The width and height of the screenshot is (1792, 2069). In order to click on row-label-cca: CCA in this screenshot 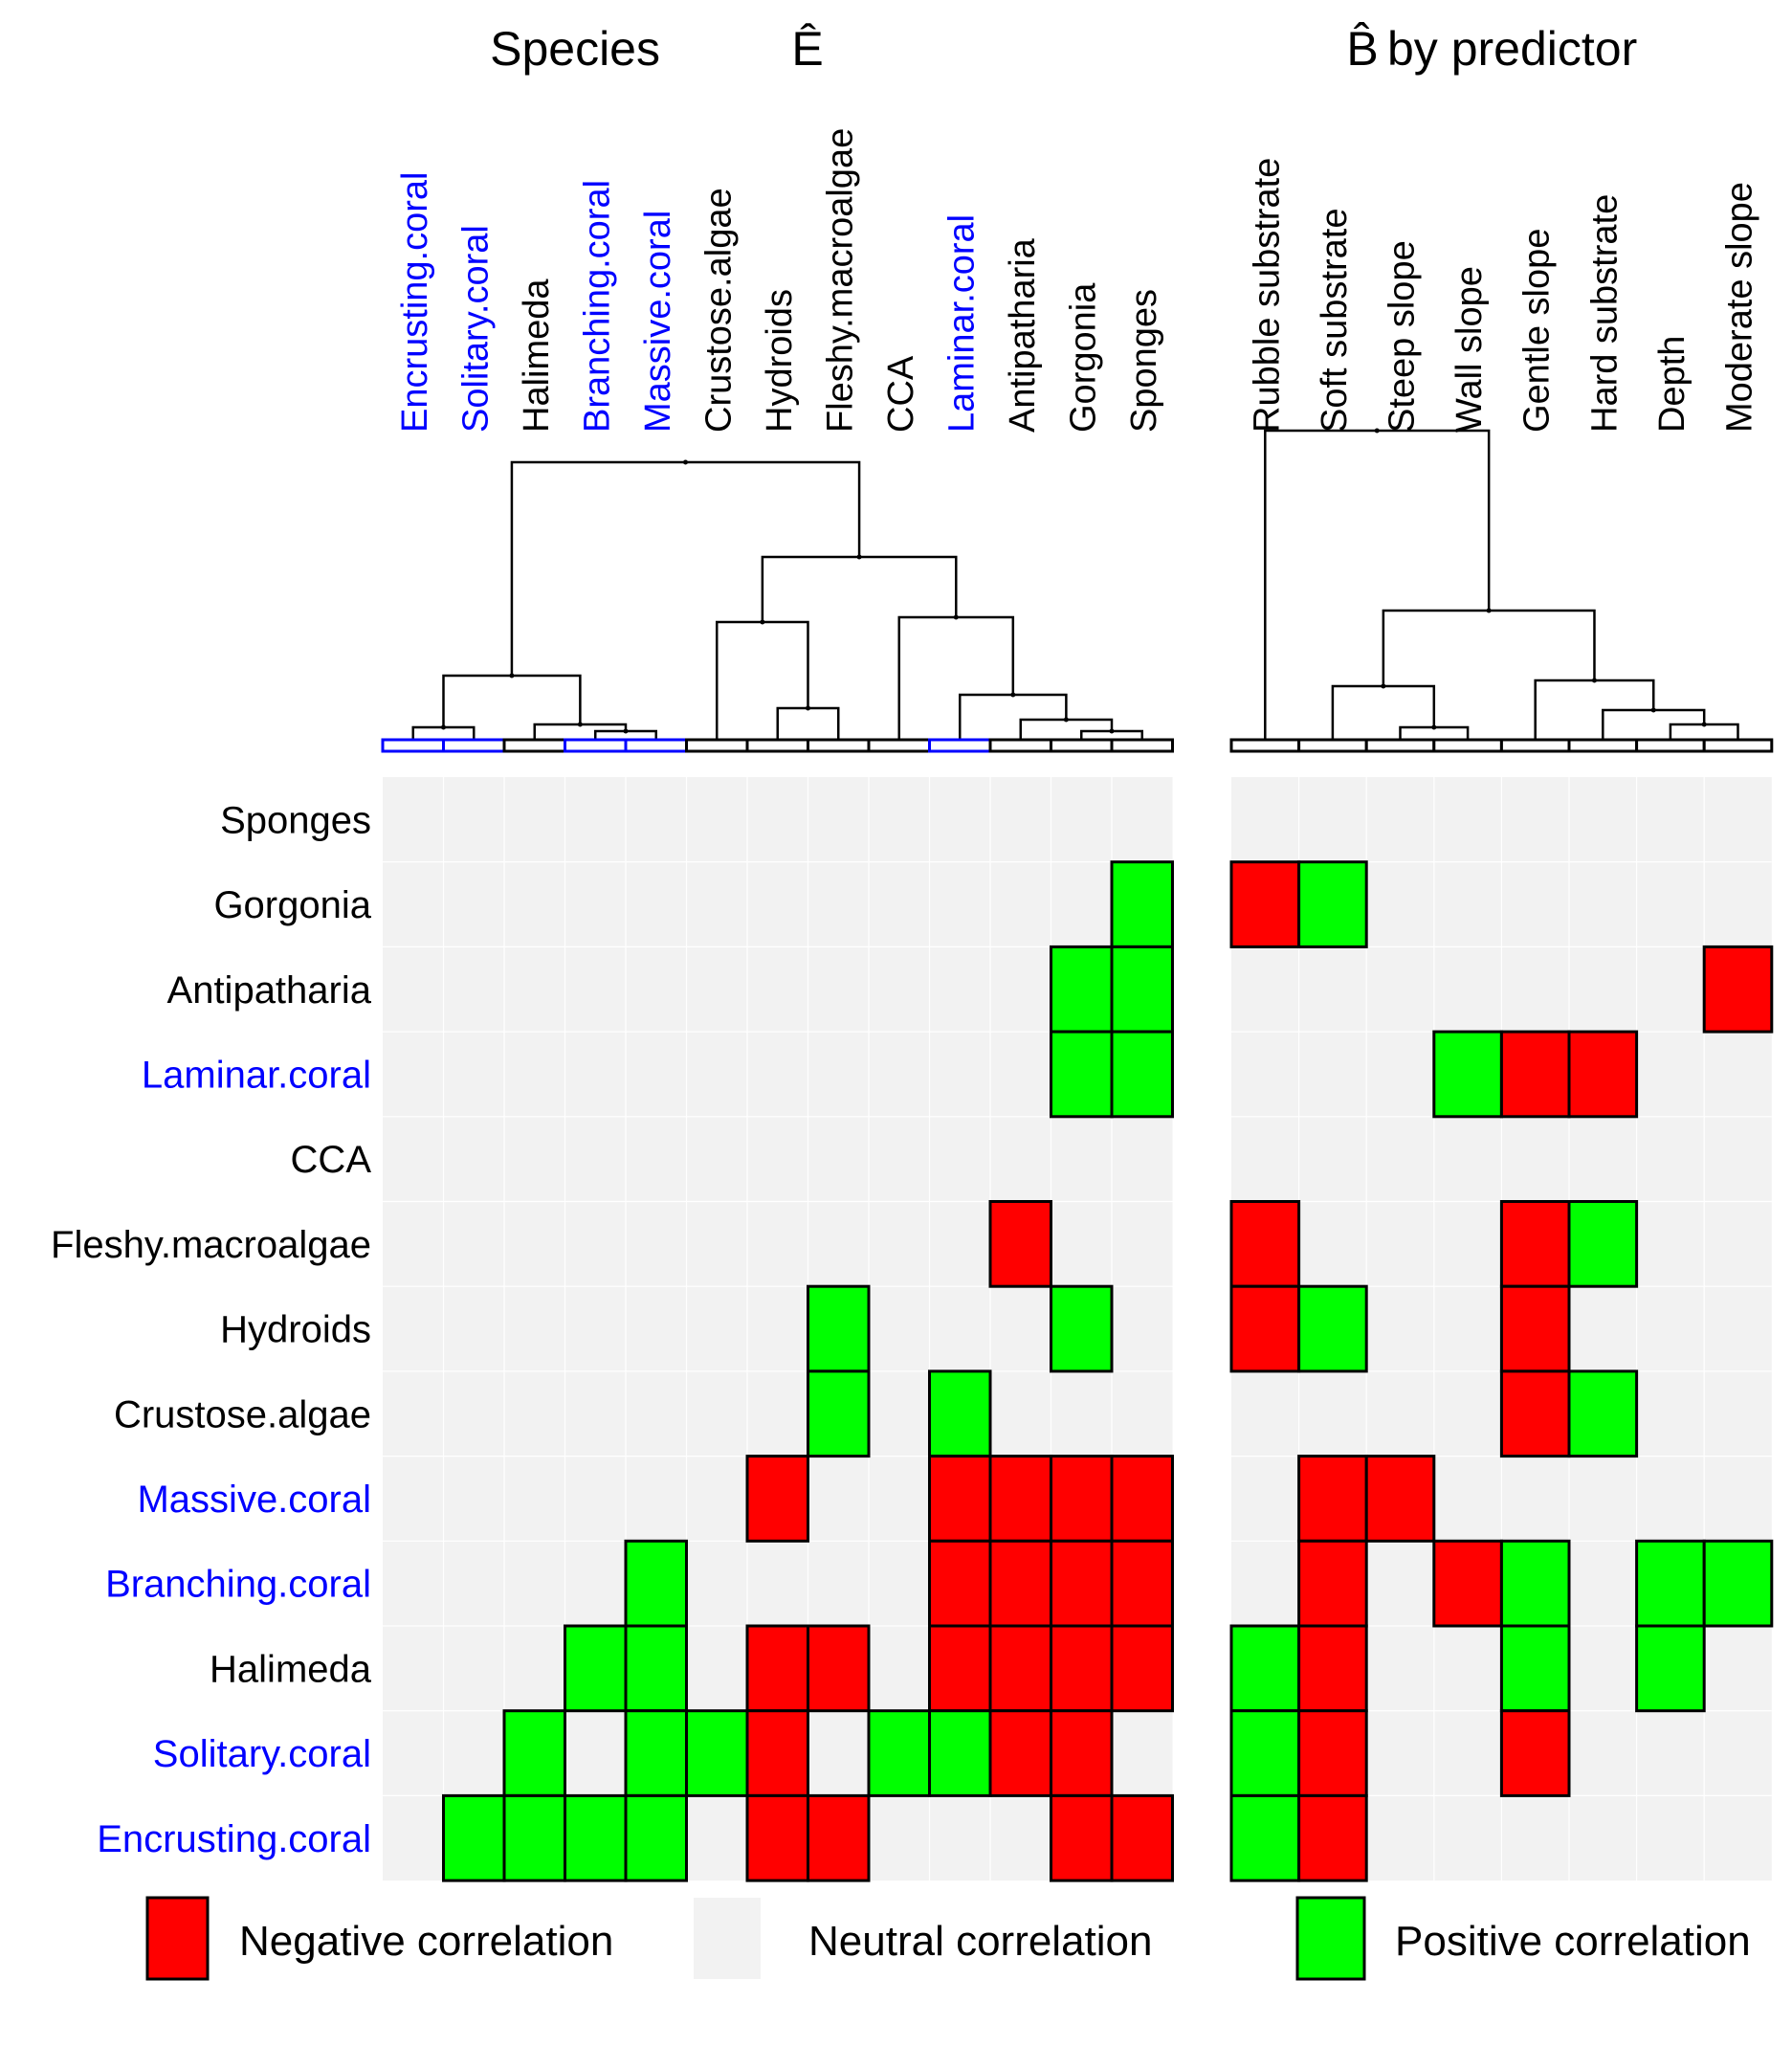, I will do `click(331, 1160)`.